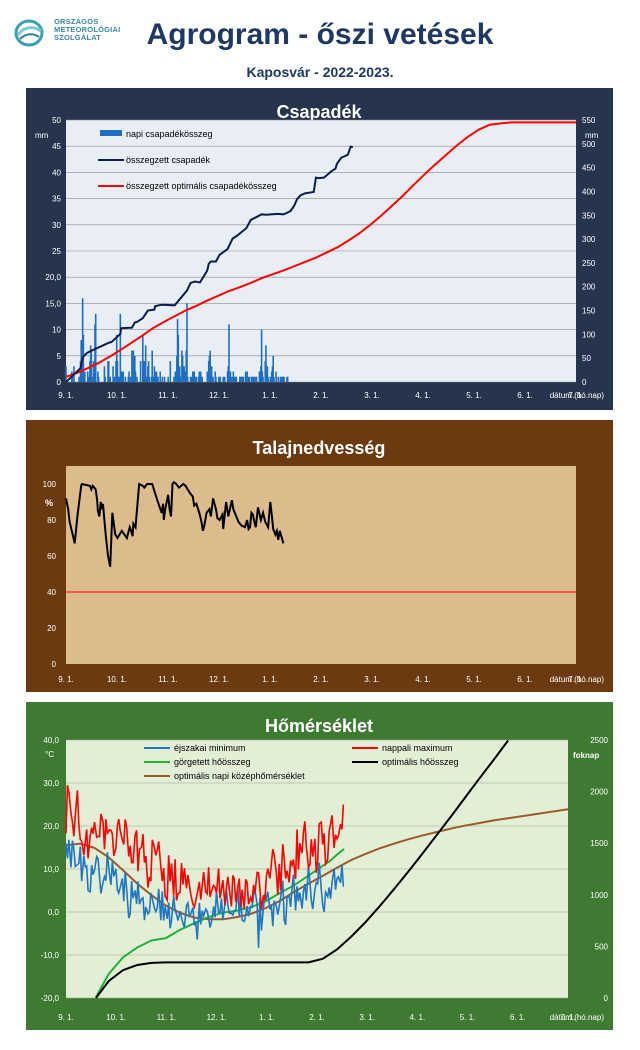 The height and width of the screenshot is (1050, 640). I want to click on page-title: Agrogram - őszi vetések, so click(320, 34).